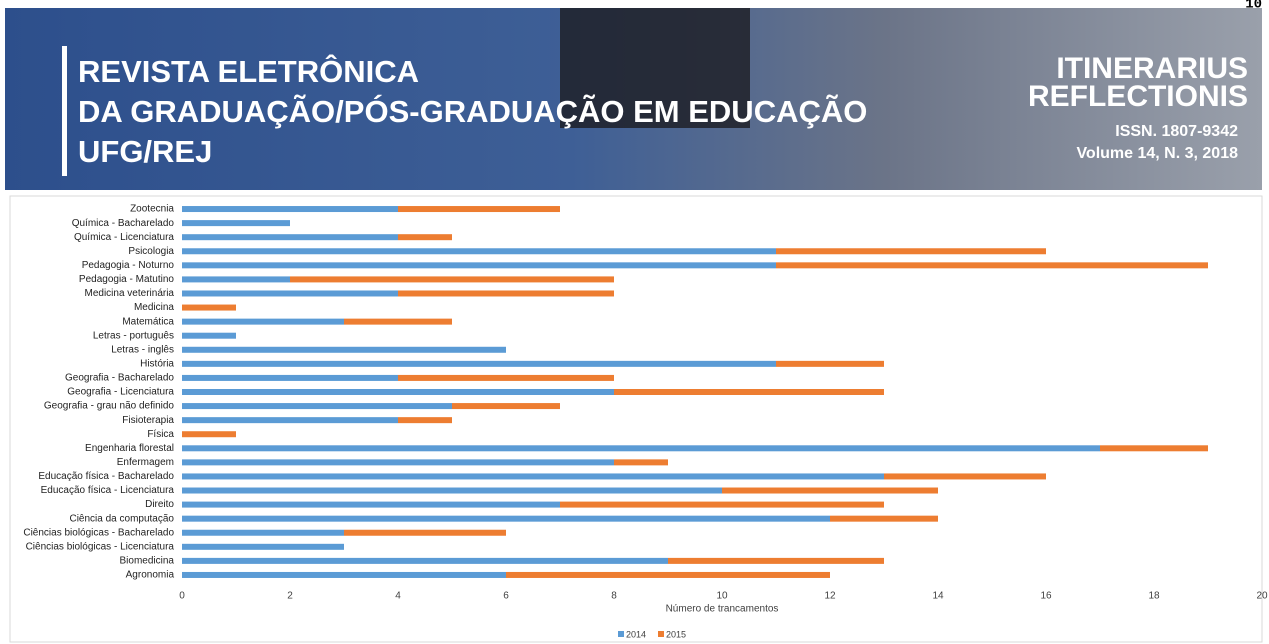 This screenshot has height=644, width=1269. I want to click on volume: Volume 14, N. 3, 2018, so click(1157, 153).